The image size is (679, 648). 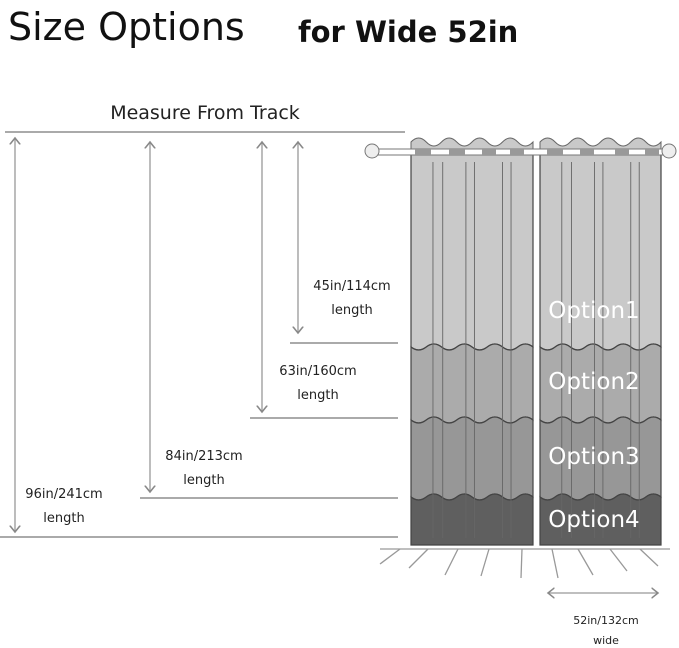 I want to click on option1-band, so click(x=472, y=250).